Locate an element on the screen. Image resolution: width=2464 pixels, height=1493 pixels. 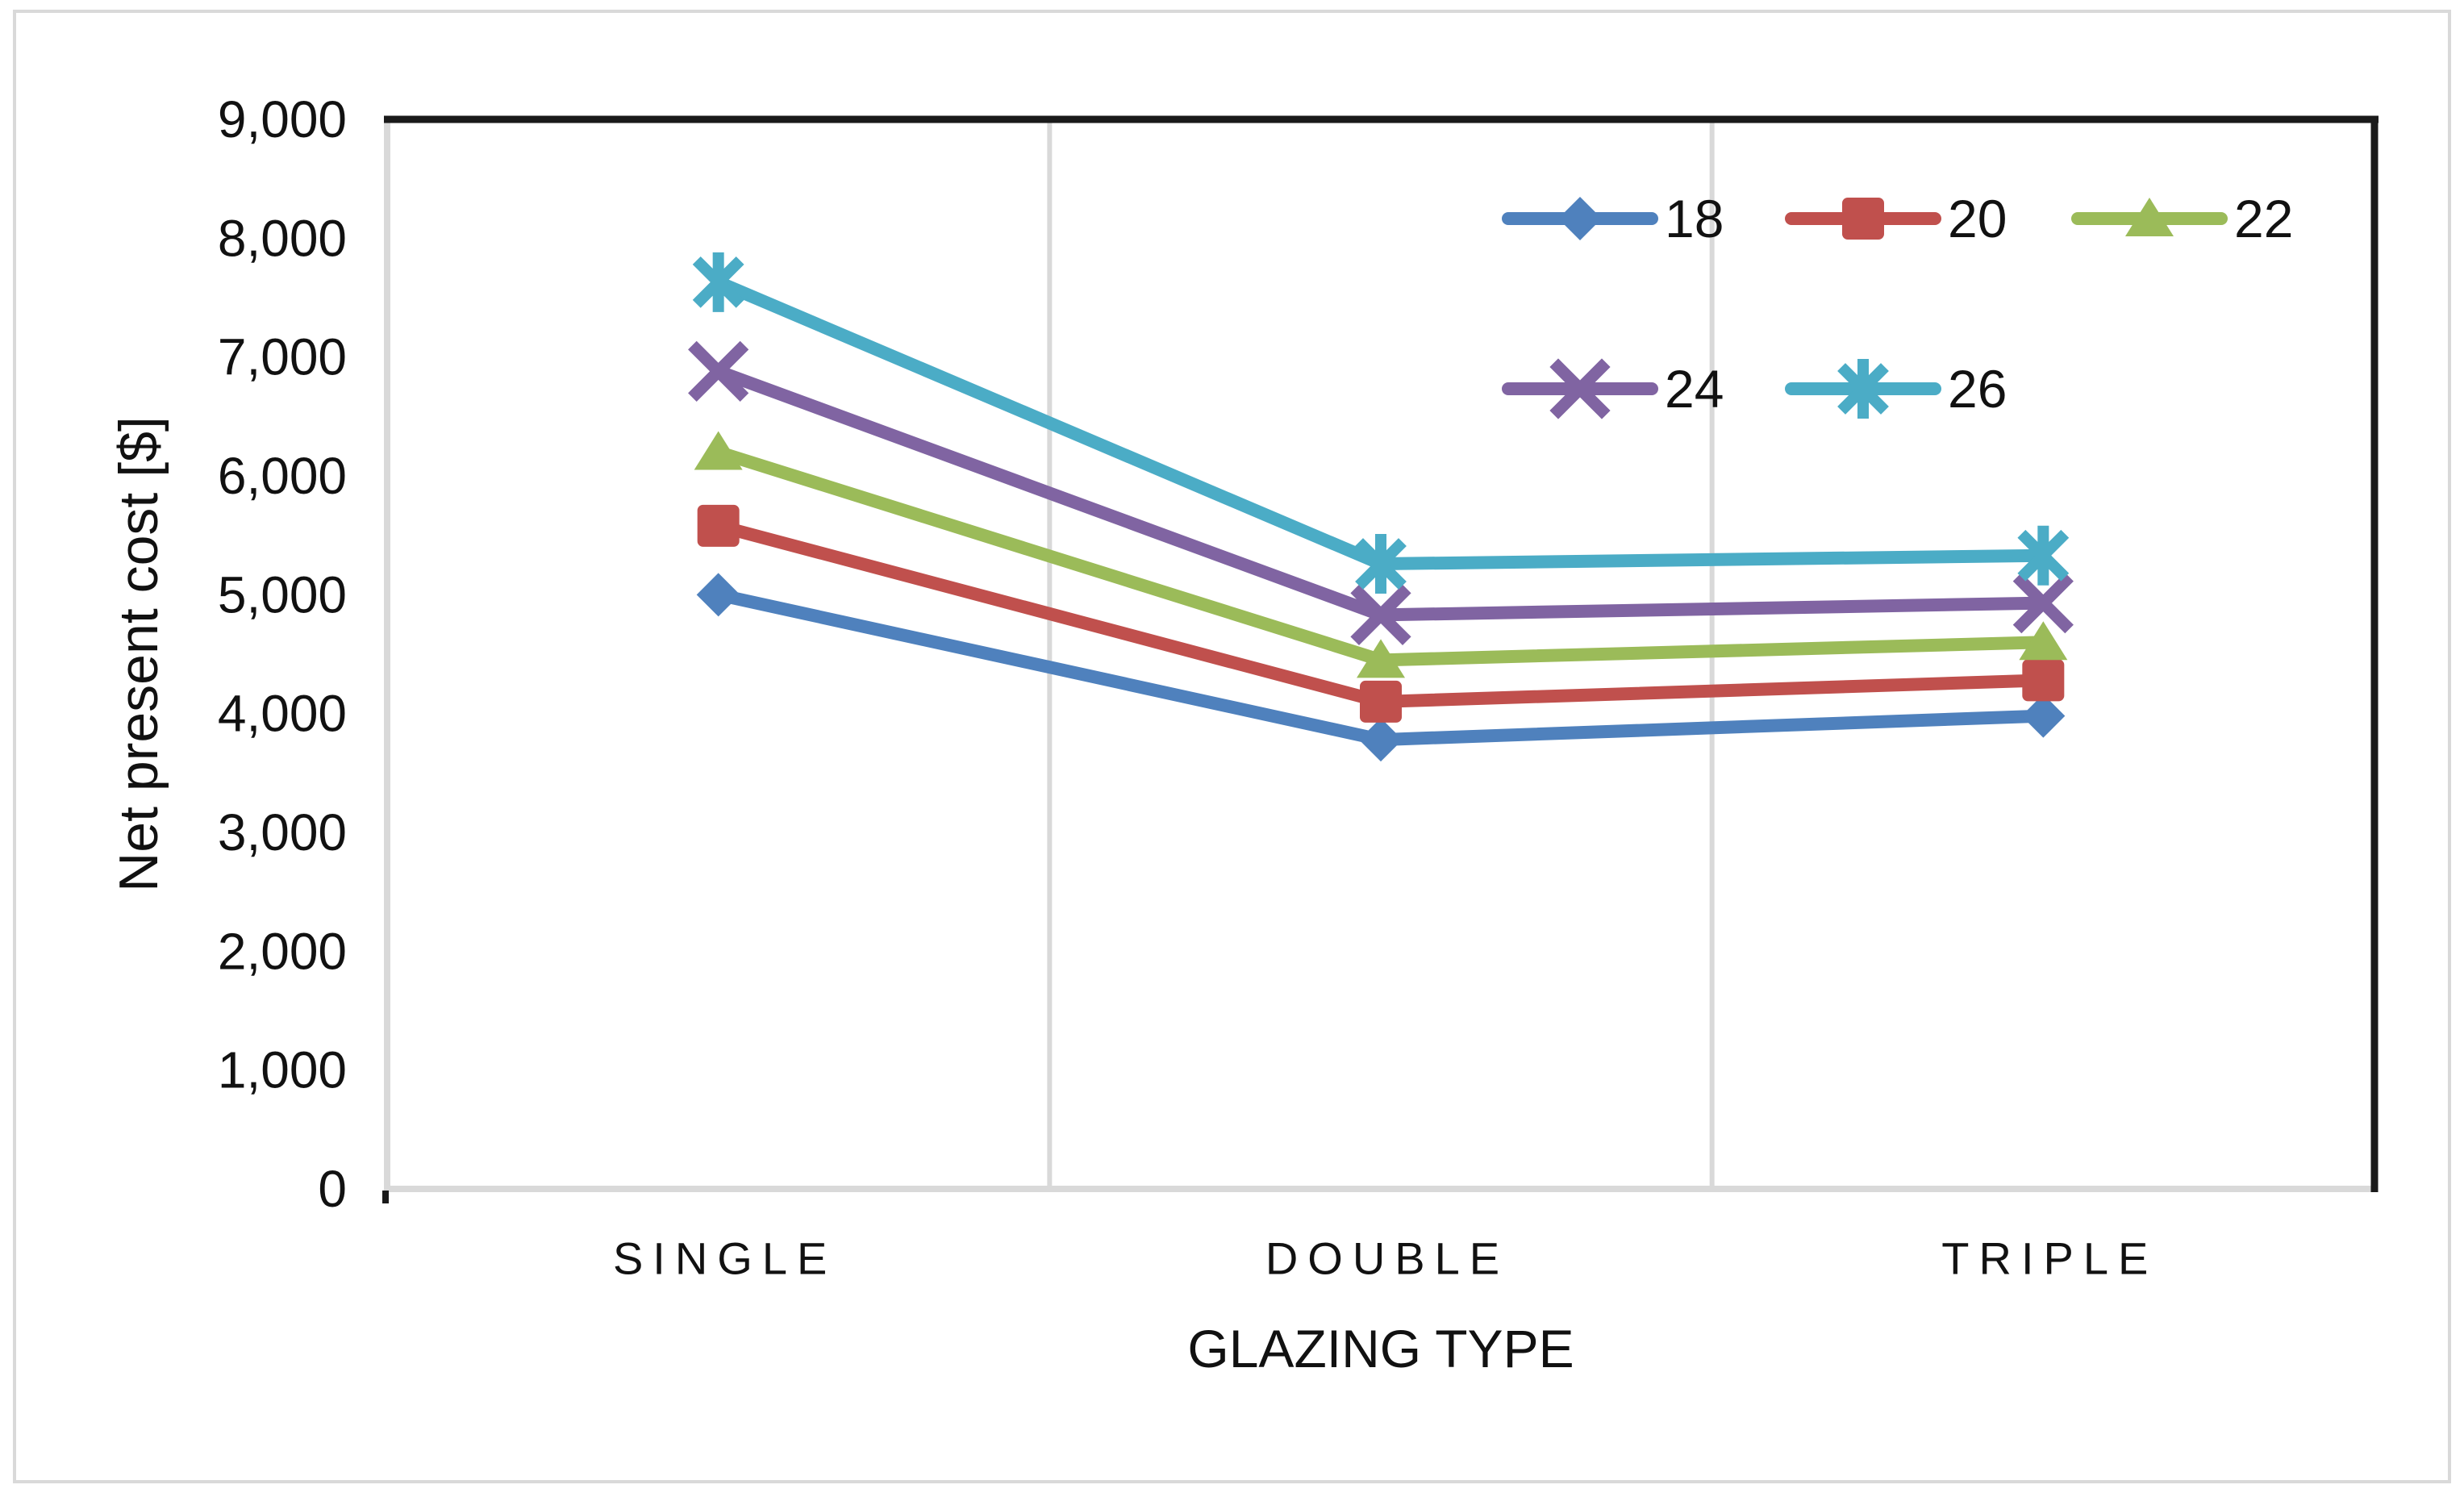
marker-26-triple is located at coordinates (2044, 555).